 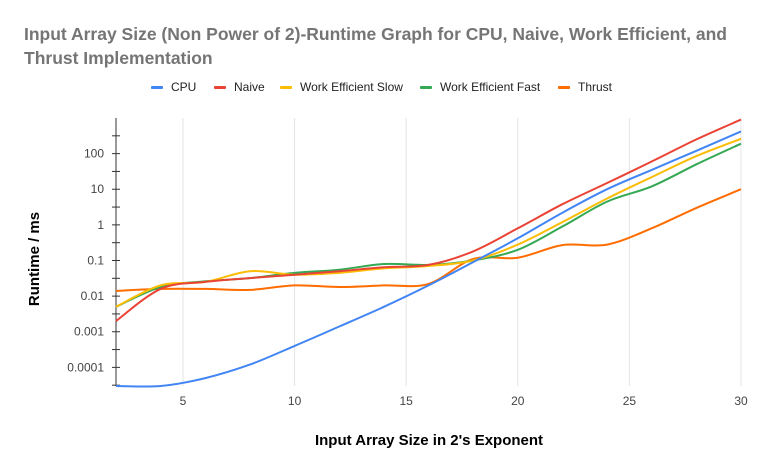 What do you see at coordinates (564, 87) in the screenshot?
I see `legend-swatch-thrust` at bounding box center [564, 87].